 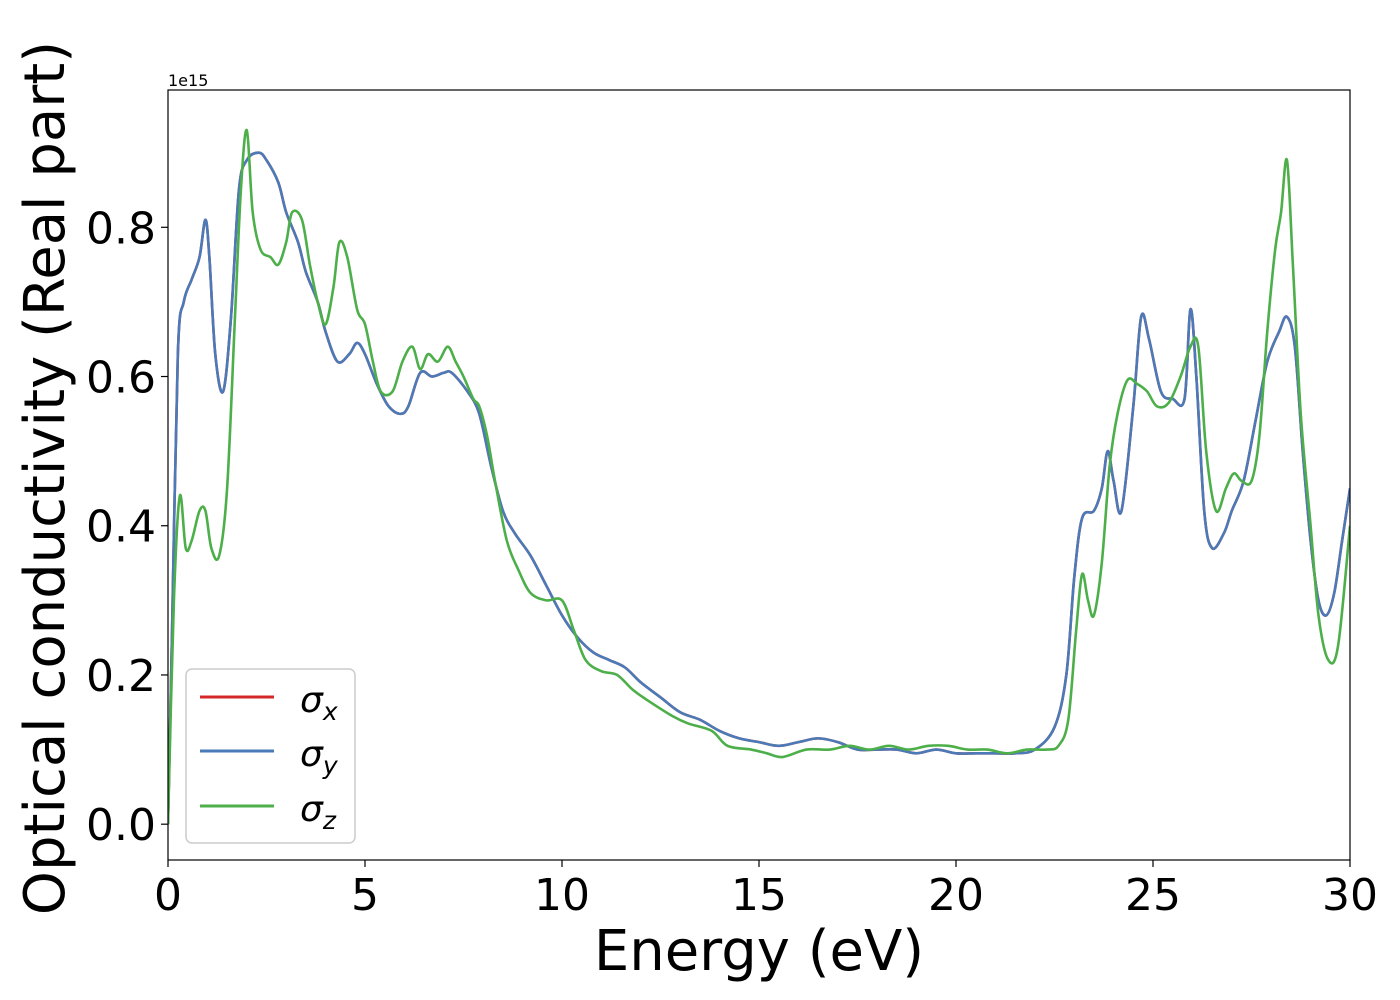 I want to click on legend: σx σy σz, so click(x=270, y=756).